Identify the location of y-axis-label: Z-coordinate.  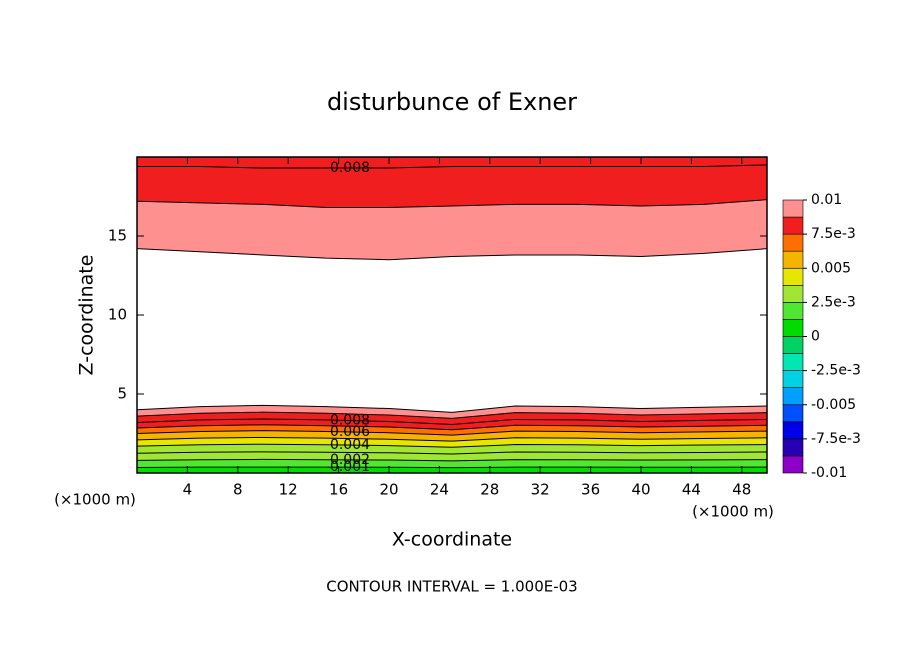
(87, 315).